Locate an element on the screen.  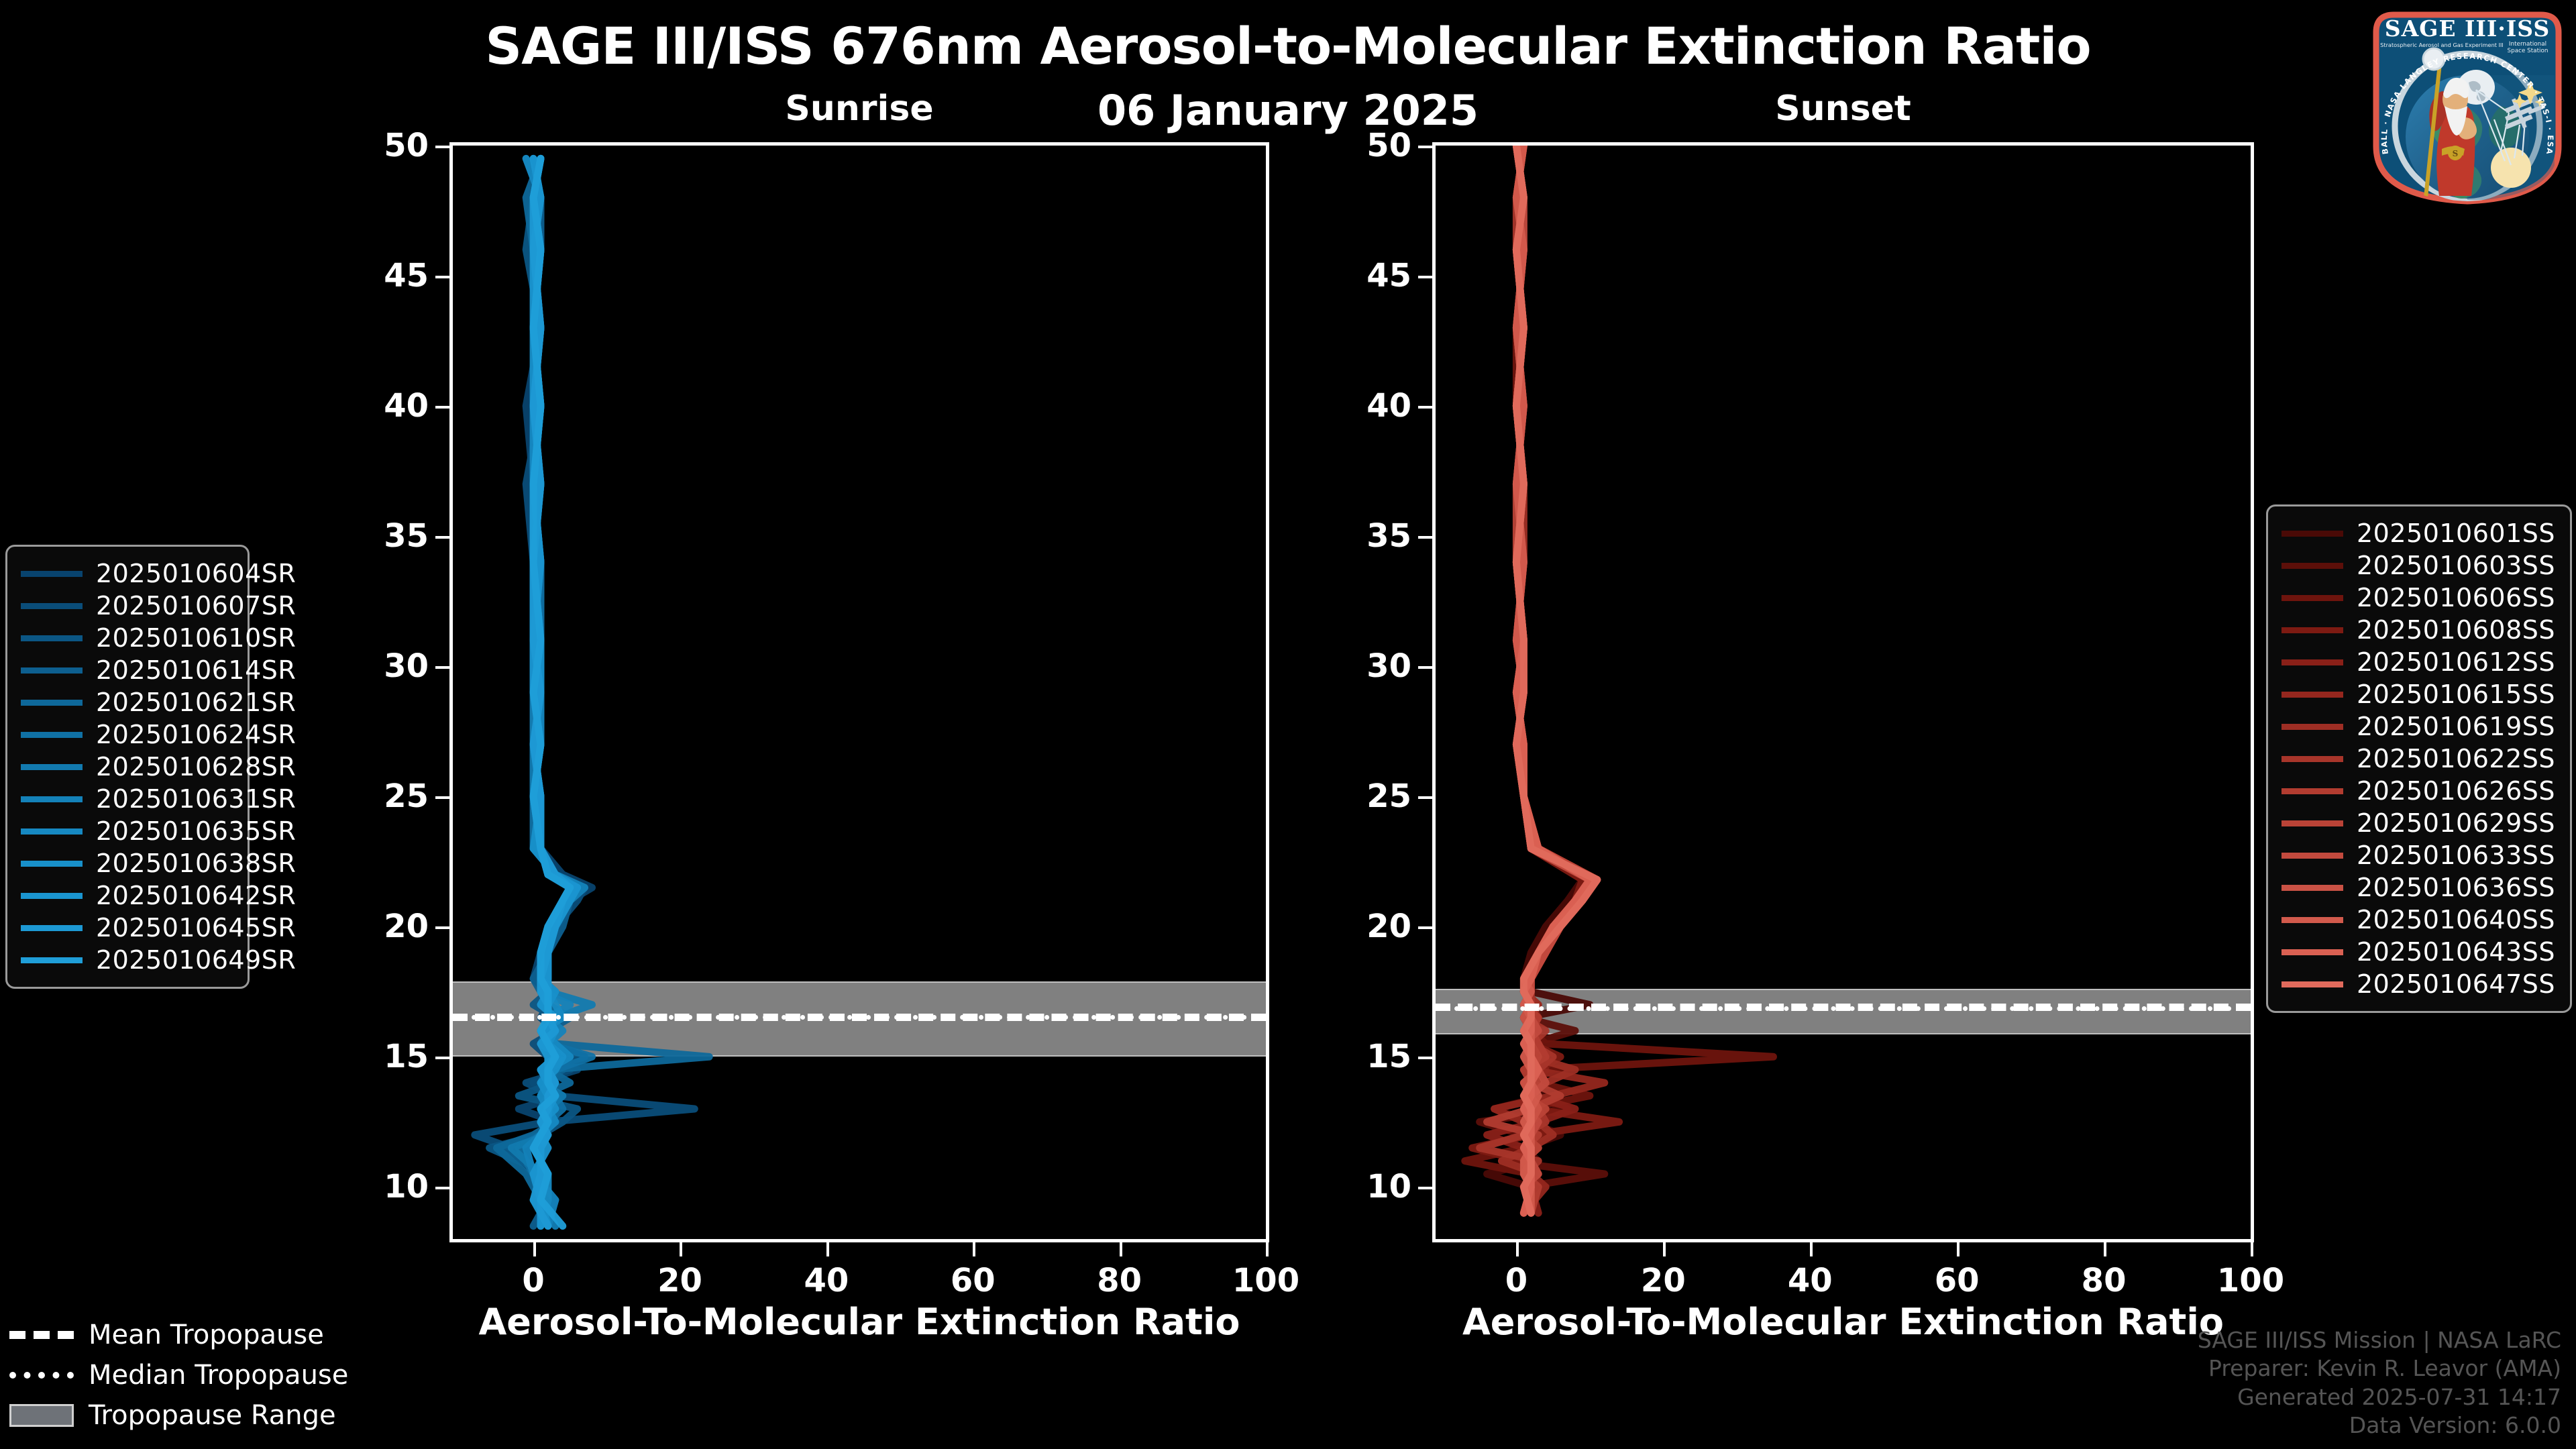
y-axis-tick-label: 10 is located at coordinates (1388, 1187).